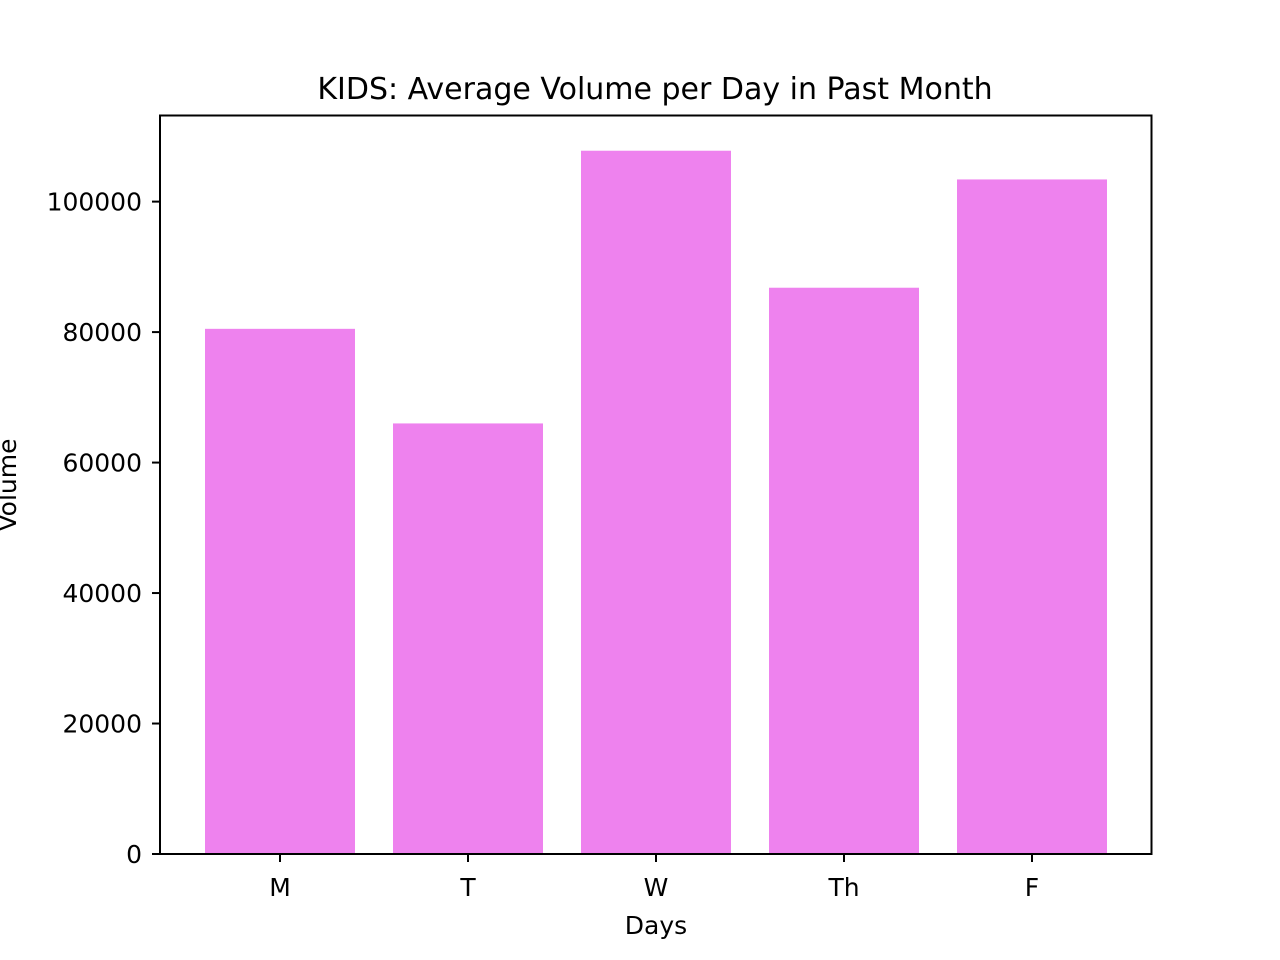 This screenshot has width=1280, height=960. I want to click on x-tick-label: F, so click(1032, 887).